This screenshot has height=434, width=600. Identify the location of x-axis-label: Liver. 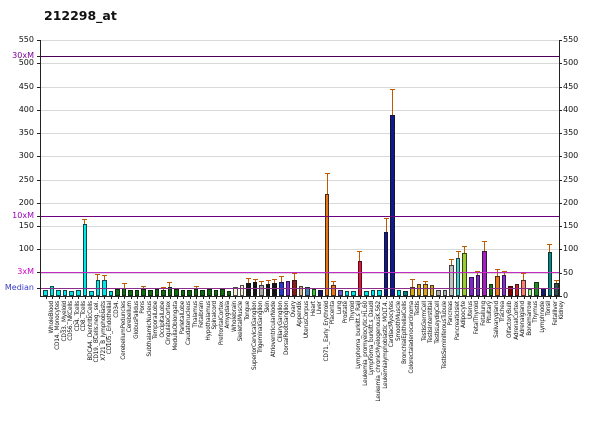
(320, 308).